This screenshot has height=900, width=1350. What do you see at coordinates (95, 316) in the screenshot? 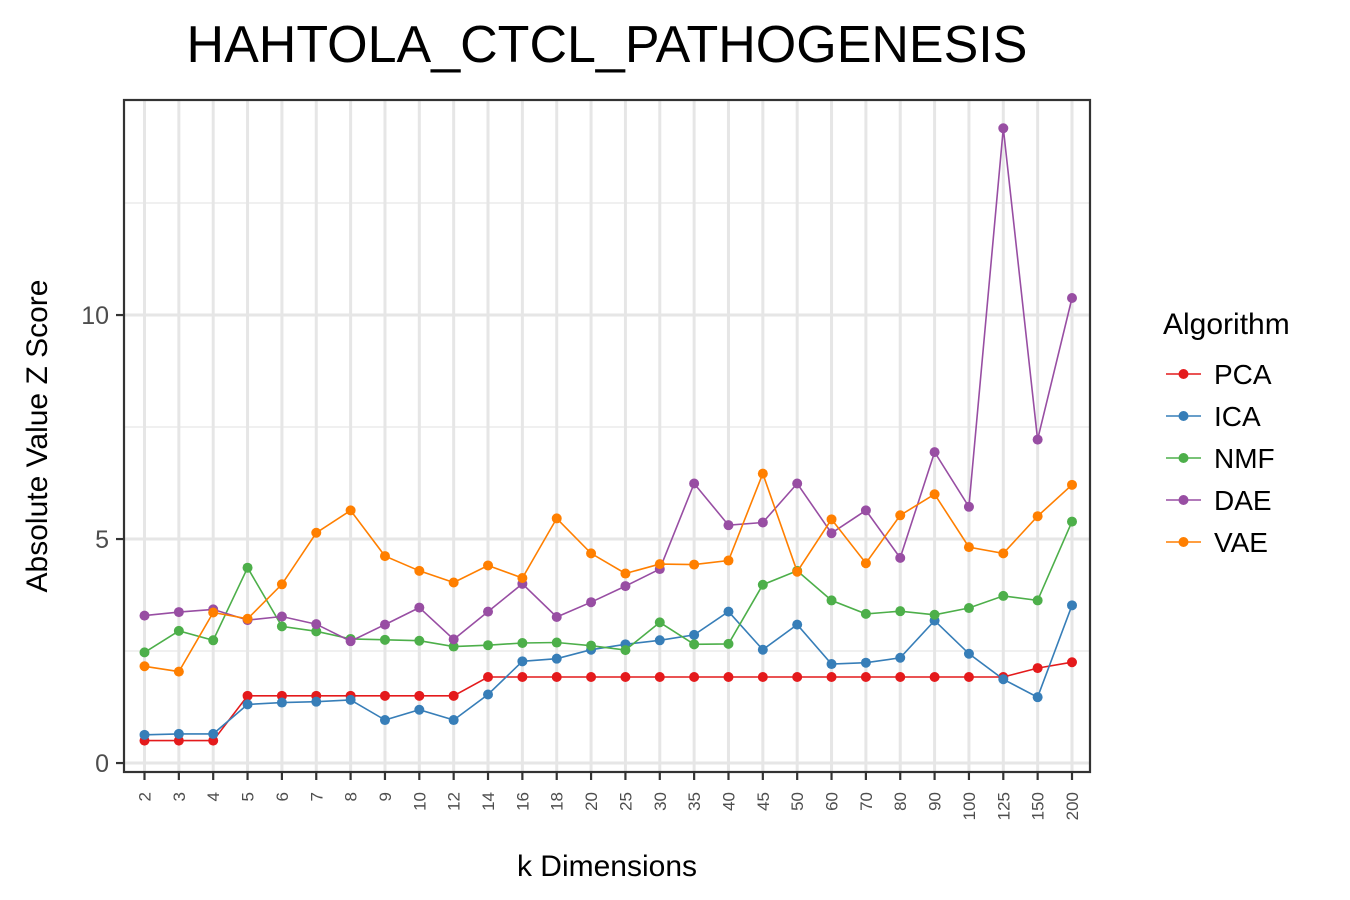
I see `y-tick-label: 10` at bounding box center [95, 316].